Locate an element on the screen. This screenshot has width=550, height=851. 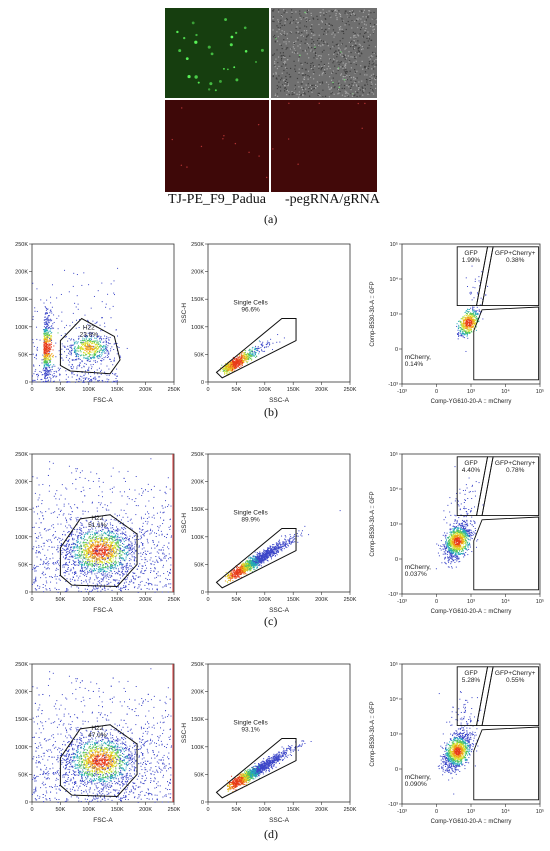
gfp-y-axis-tick-label: -10³ is located at coordinates (393, 385).